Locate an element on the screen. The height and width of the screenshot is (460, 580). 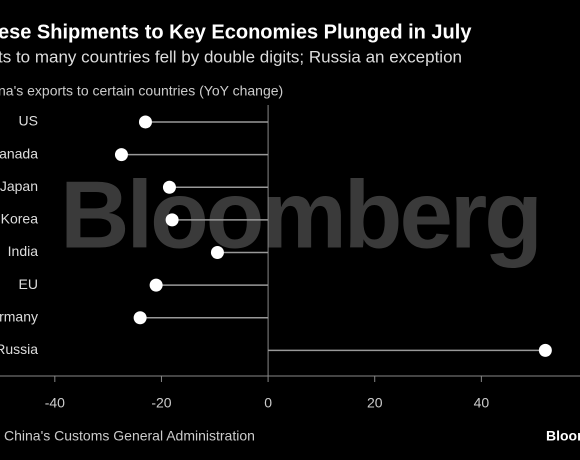
y-tick-label: anada is located at coordinates (19, 153).